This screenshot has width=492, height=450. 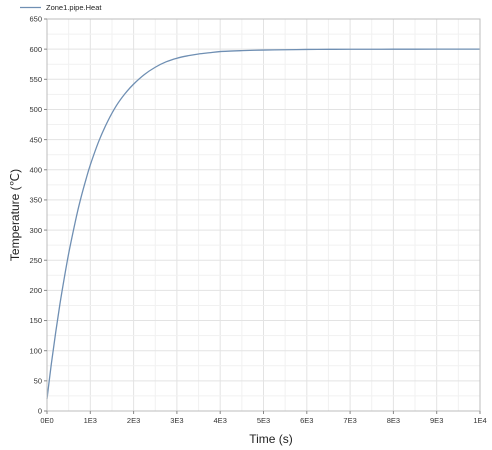 What do you see at coordinates (74, 7) in the screenshot?
I see `legend-label: Zone1.pipe.Heat` at bounding box center [74, 7].